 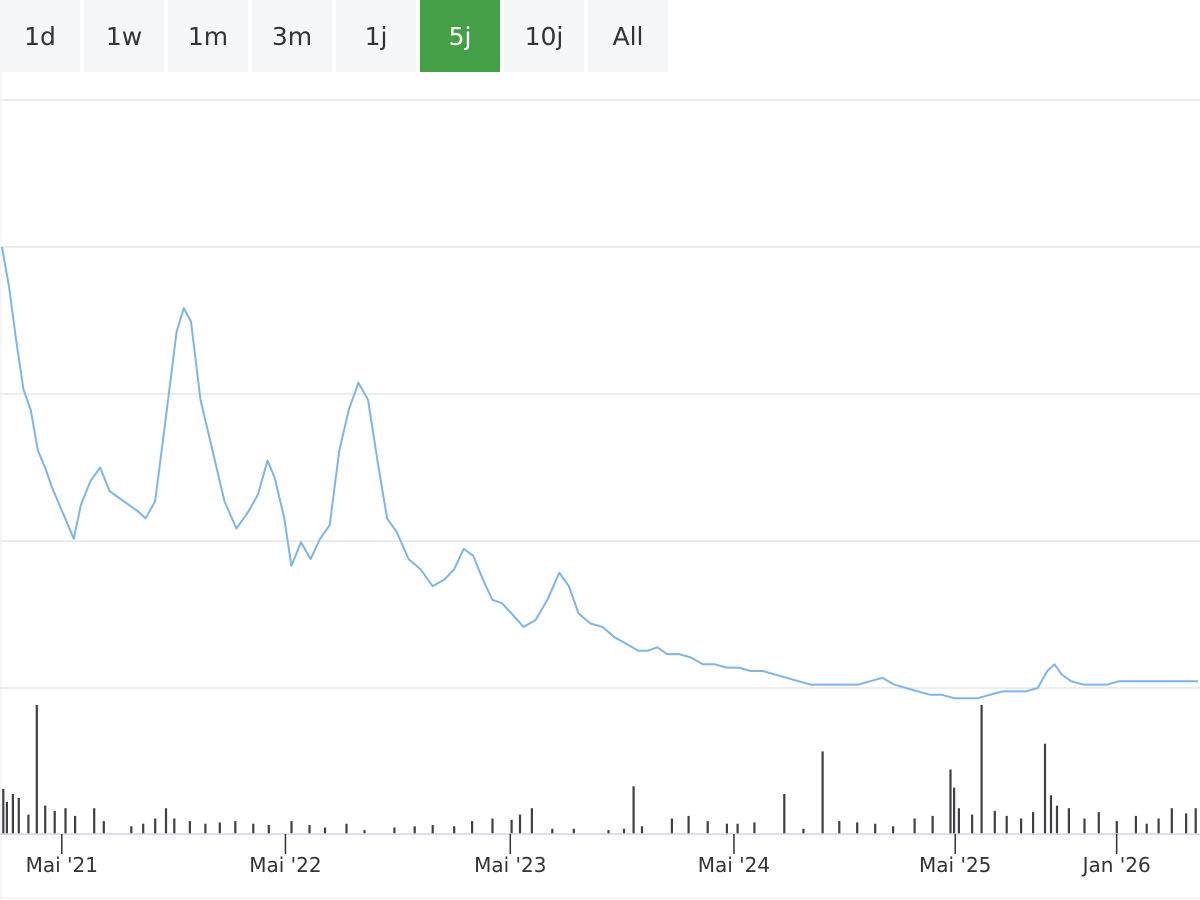 I want to click on range-button-5j: 5j, so click(x=460, y=36).